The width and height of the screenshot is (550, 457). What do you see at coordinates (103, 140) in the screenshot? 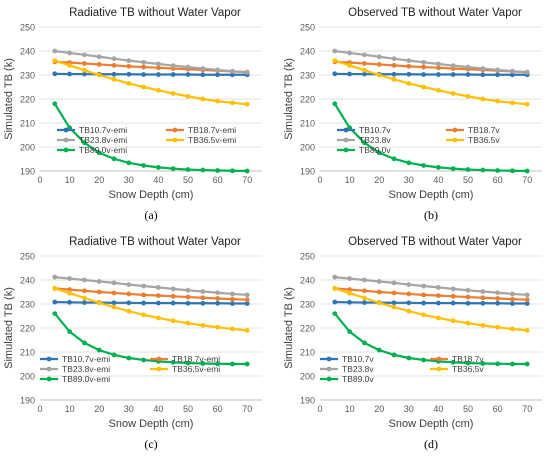
I see `legend-label: TB23.8v-emi` at bounding box center [103, 140].